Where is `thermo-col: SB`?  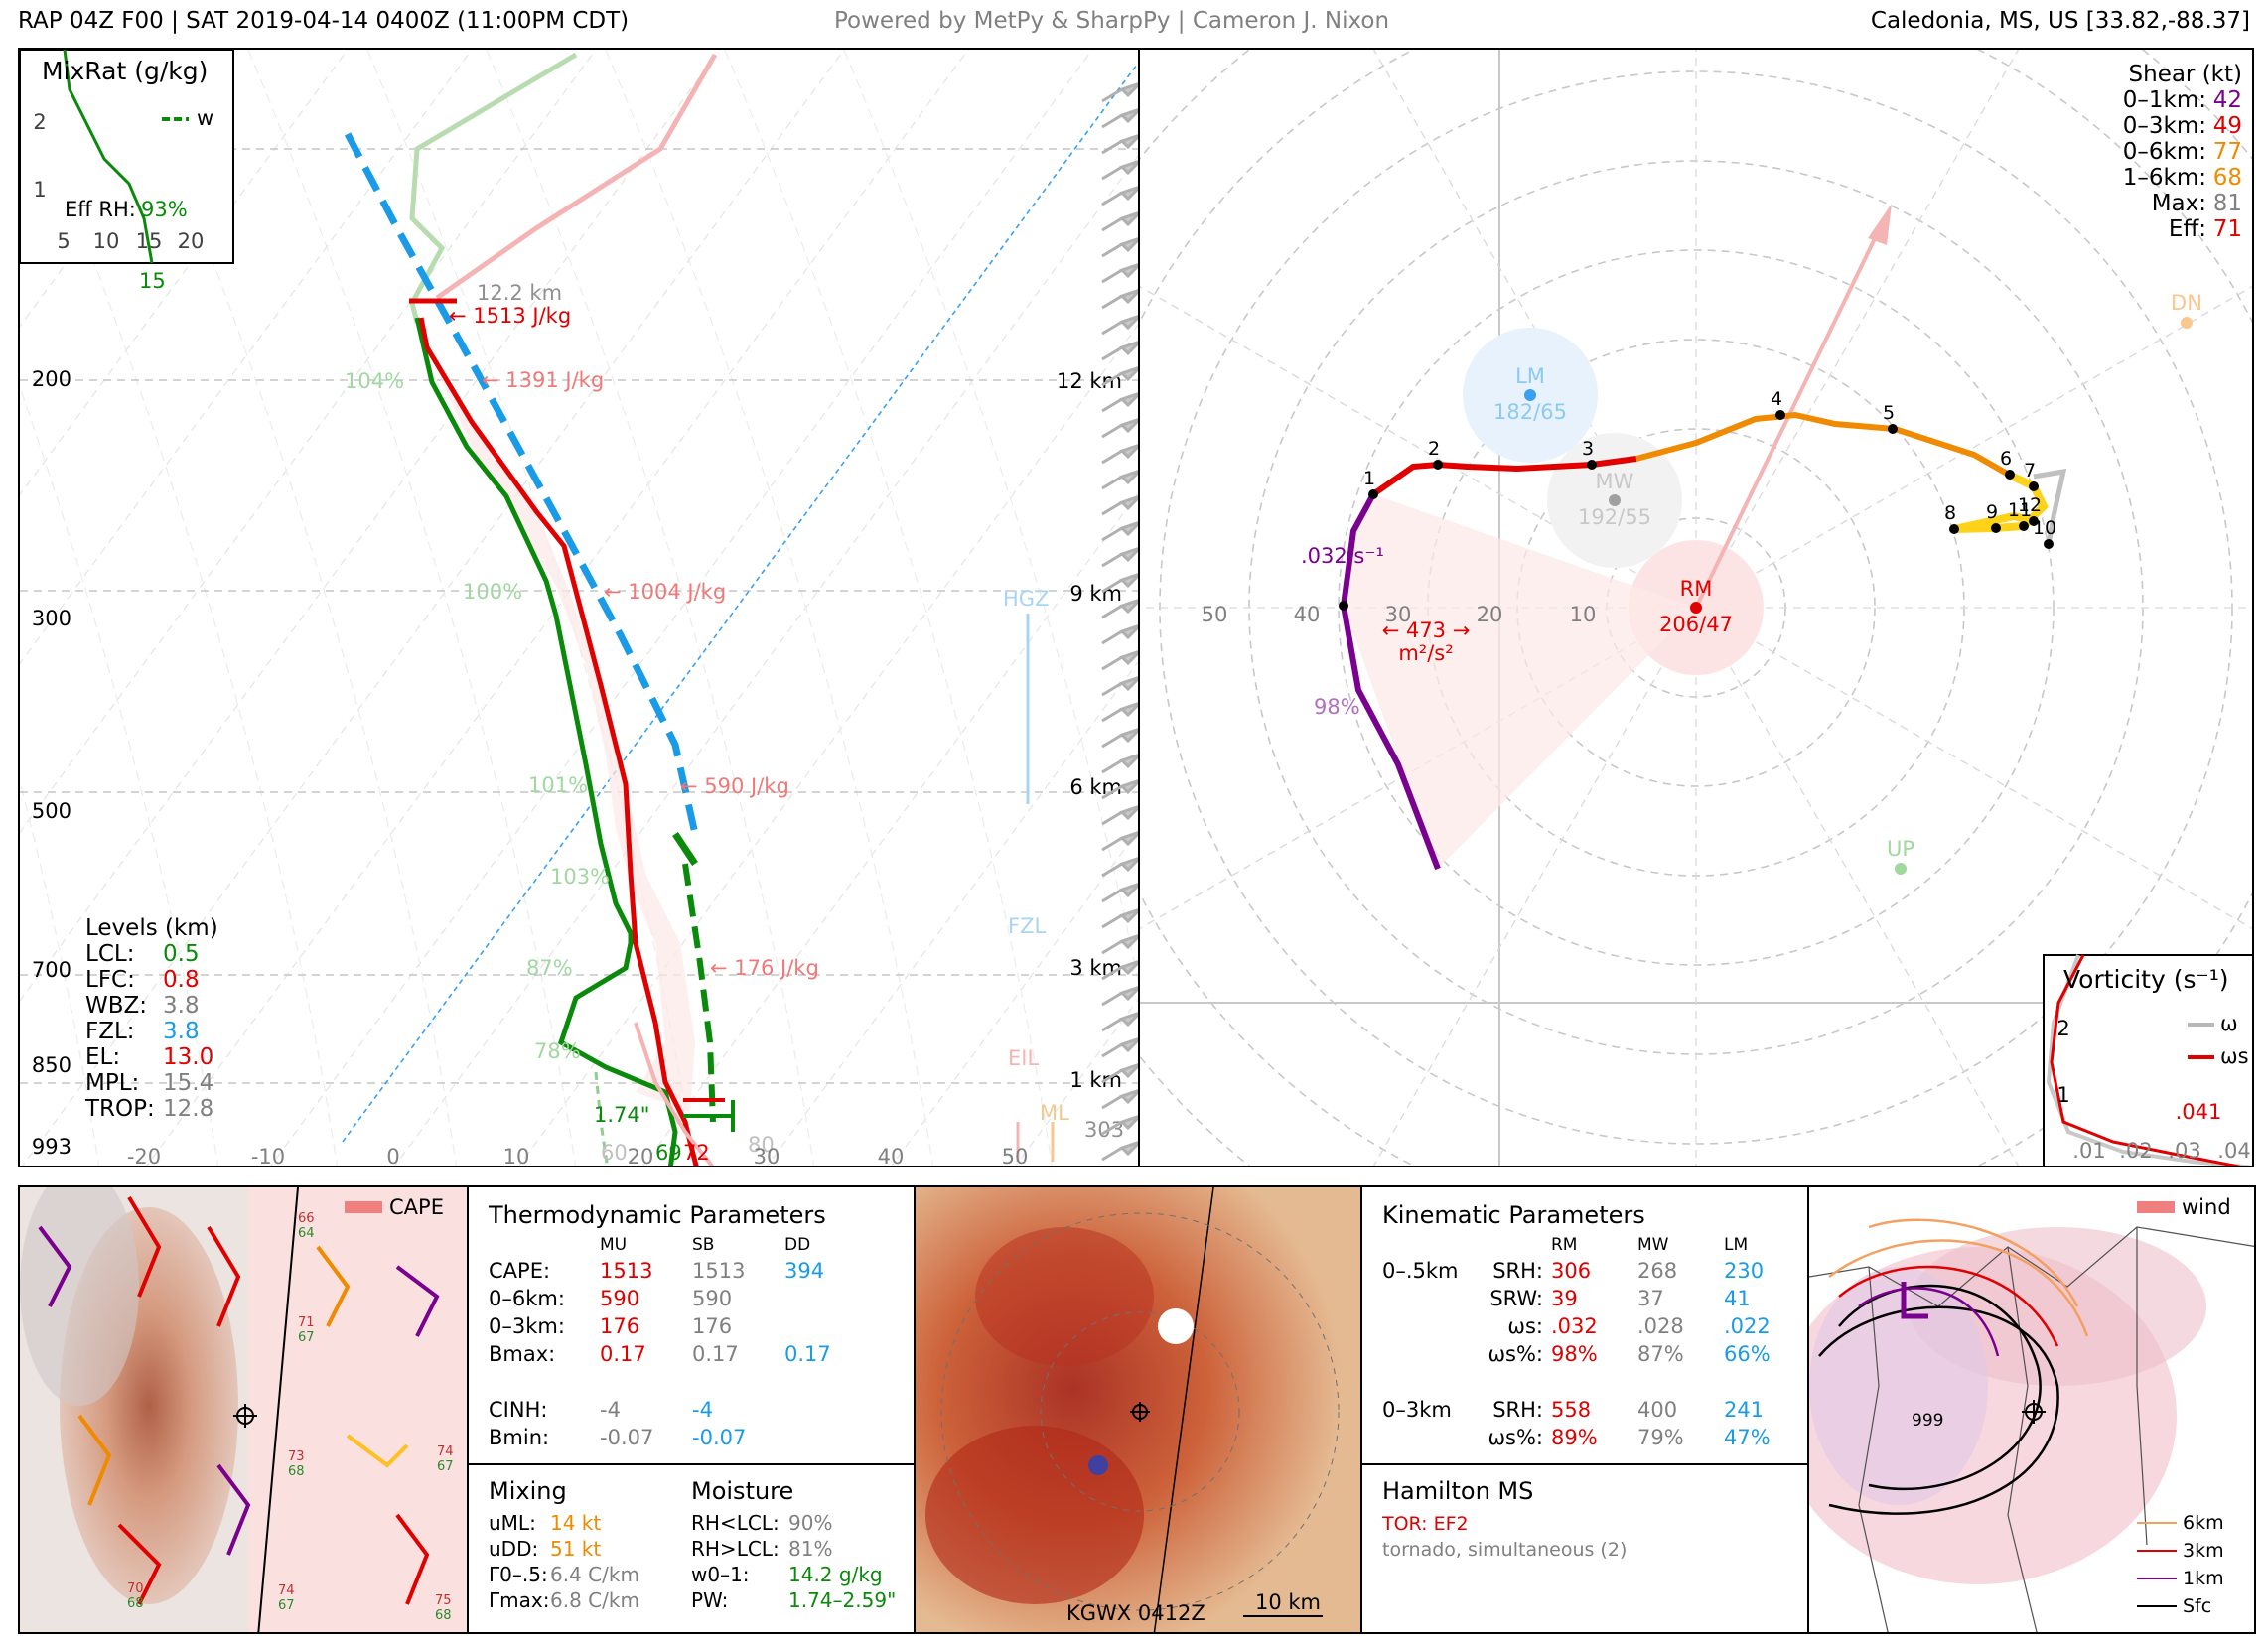
thermo-col: SB is located at coordinates (703, 1245).